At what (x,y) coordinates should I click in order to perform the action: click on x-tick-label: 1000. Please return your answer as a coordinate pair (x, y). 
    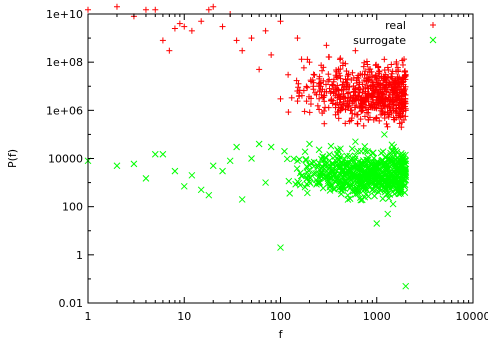
    Looking at the image, I should click on (377, 316).